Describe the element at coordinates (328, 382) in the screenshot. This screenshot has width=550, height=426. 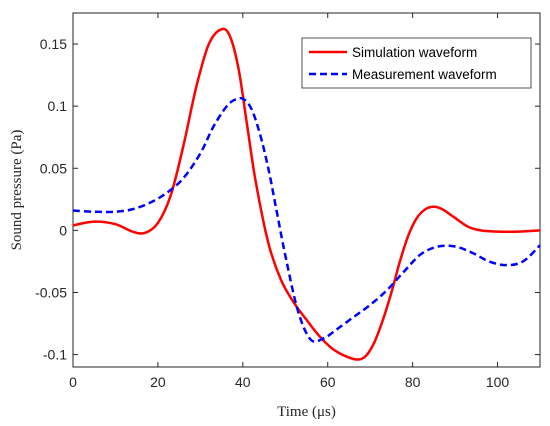
I see `x-tick-label: 60` at that location.